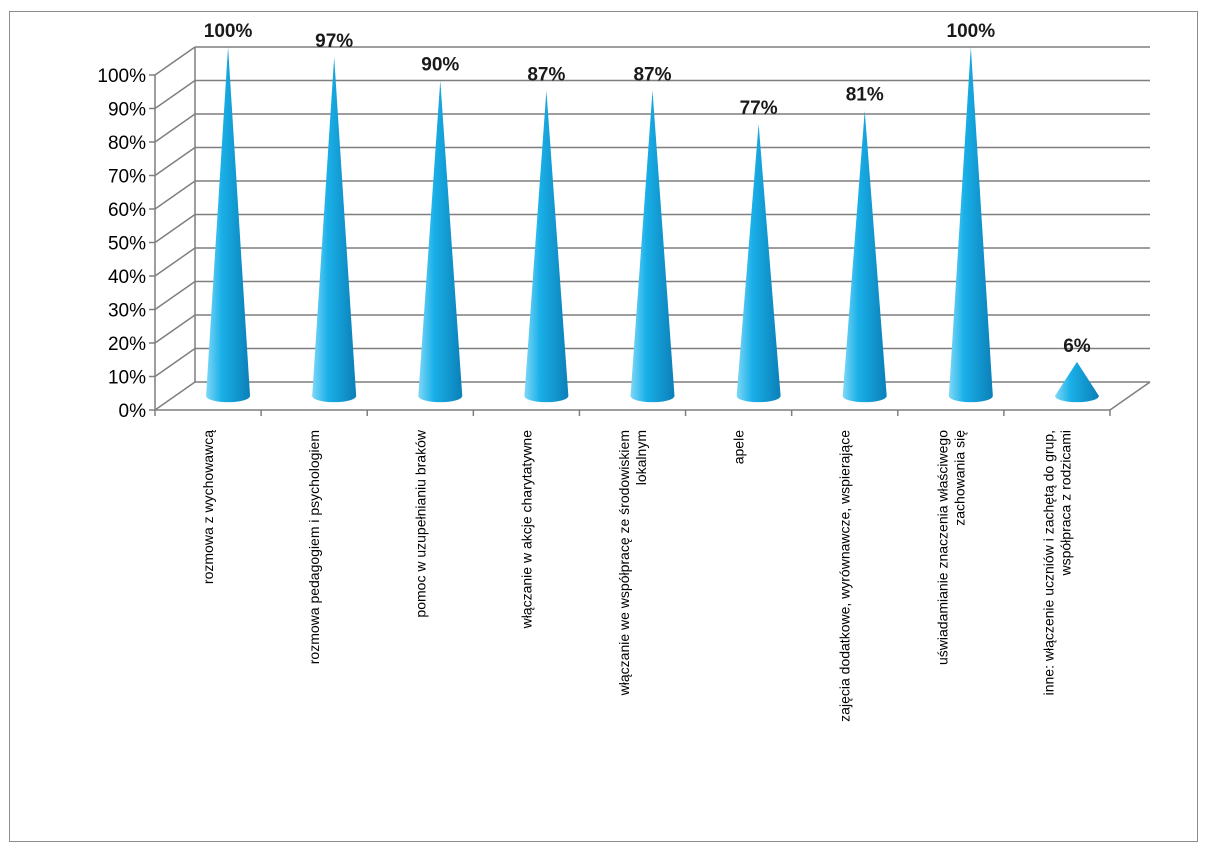  What do you see at coordinates (127, 344) in the screenshot?
I see `y-tick-label: 20%` at bounding box center [127, 344].